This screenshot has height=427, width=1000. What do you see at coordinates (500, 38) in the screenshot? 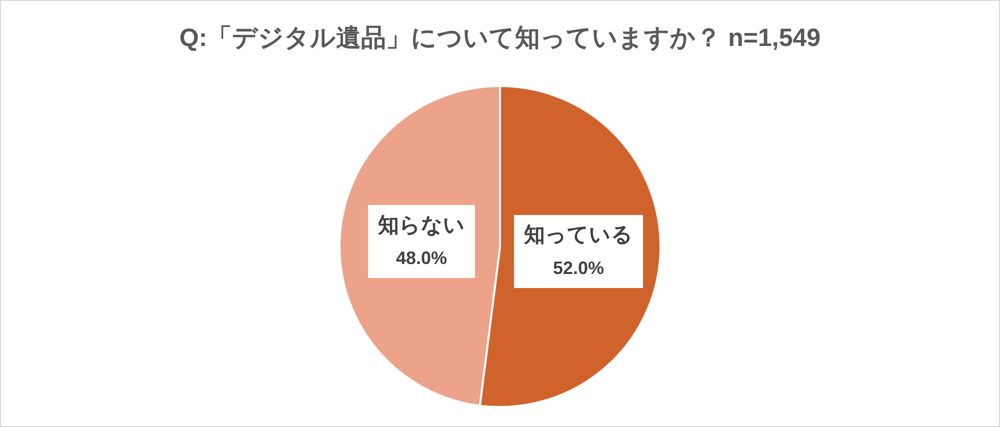
I see `chart-title: Q:「デジタル遺品」について知っていますか？ n=1,549` at bounding box center [500, 38].